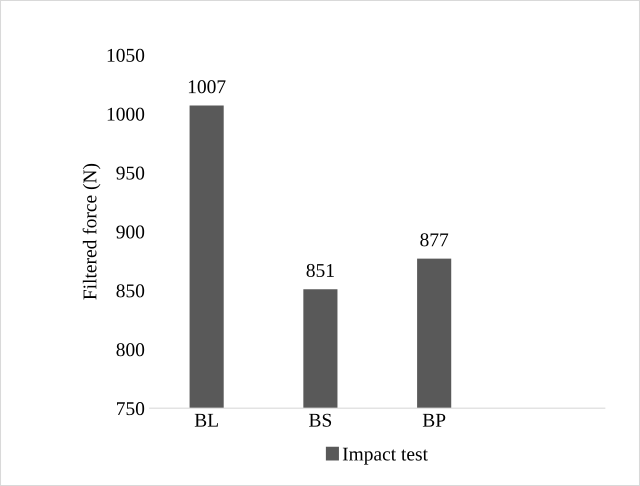 The width and height of the screenshot is (640, 486). What do you see at coordinates (126, 55) in the screenshot?
I see `y-tick-label: 1050` at bounding box center [126, 55].